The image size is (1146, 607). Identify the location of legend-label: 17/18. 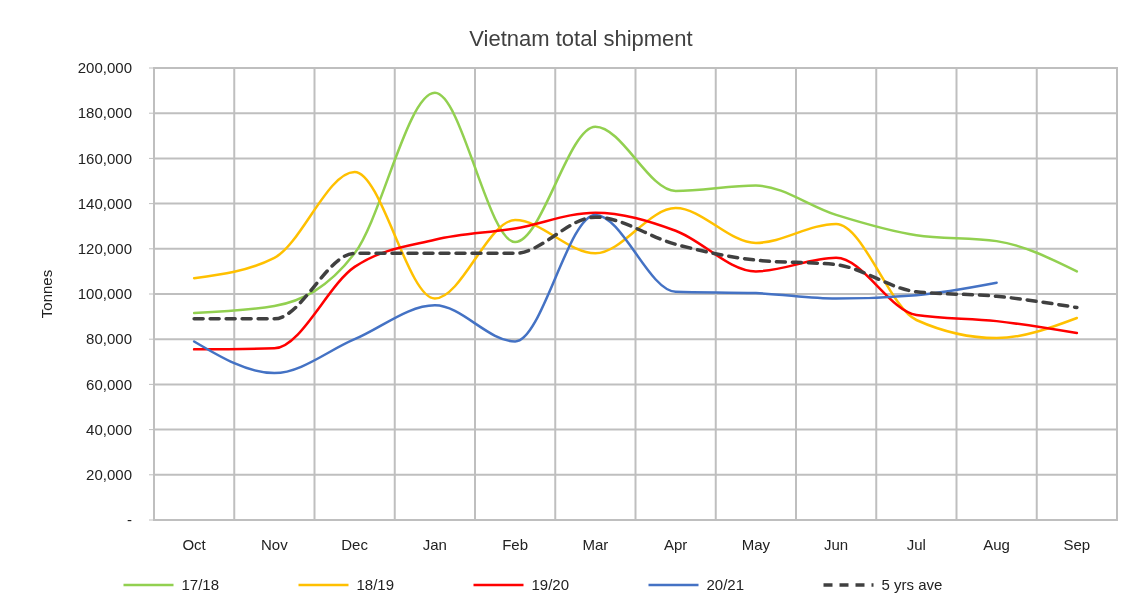
(200, 585).